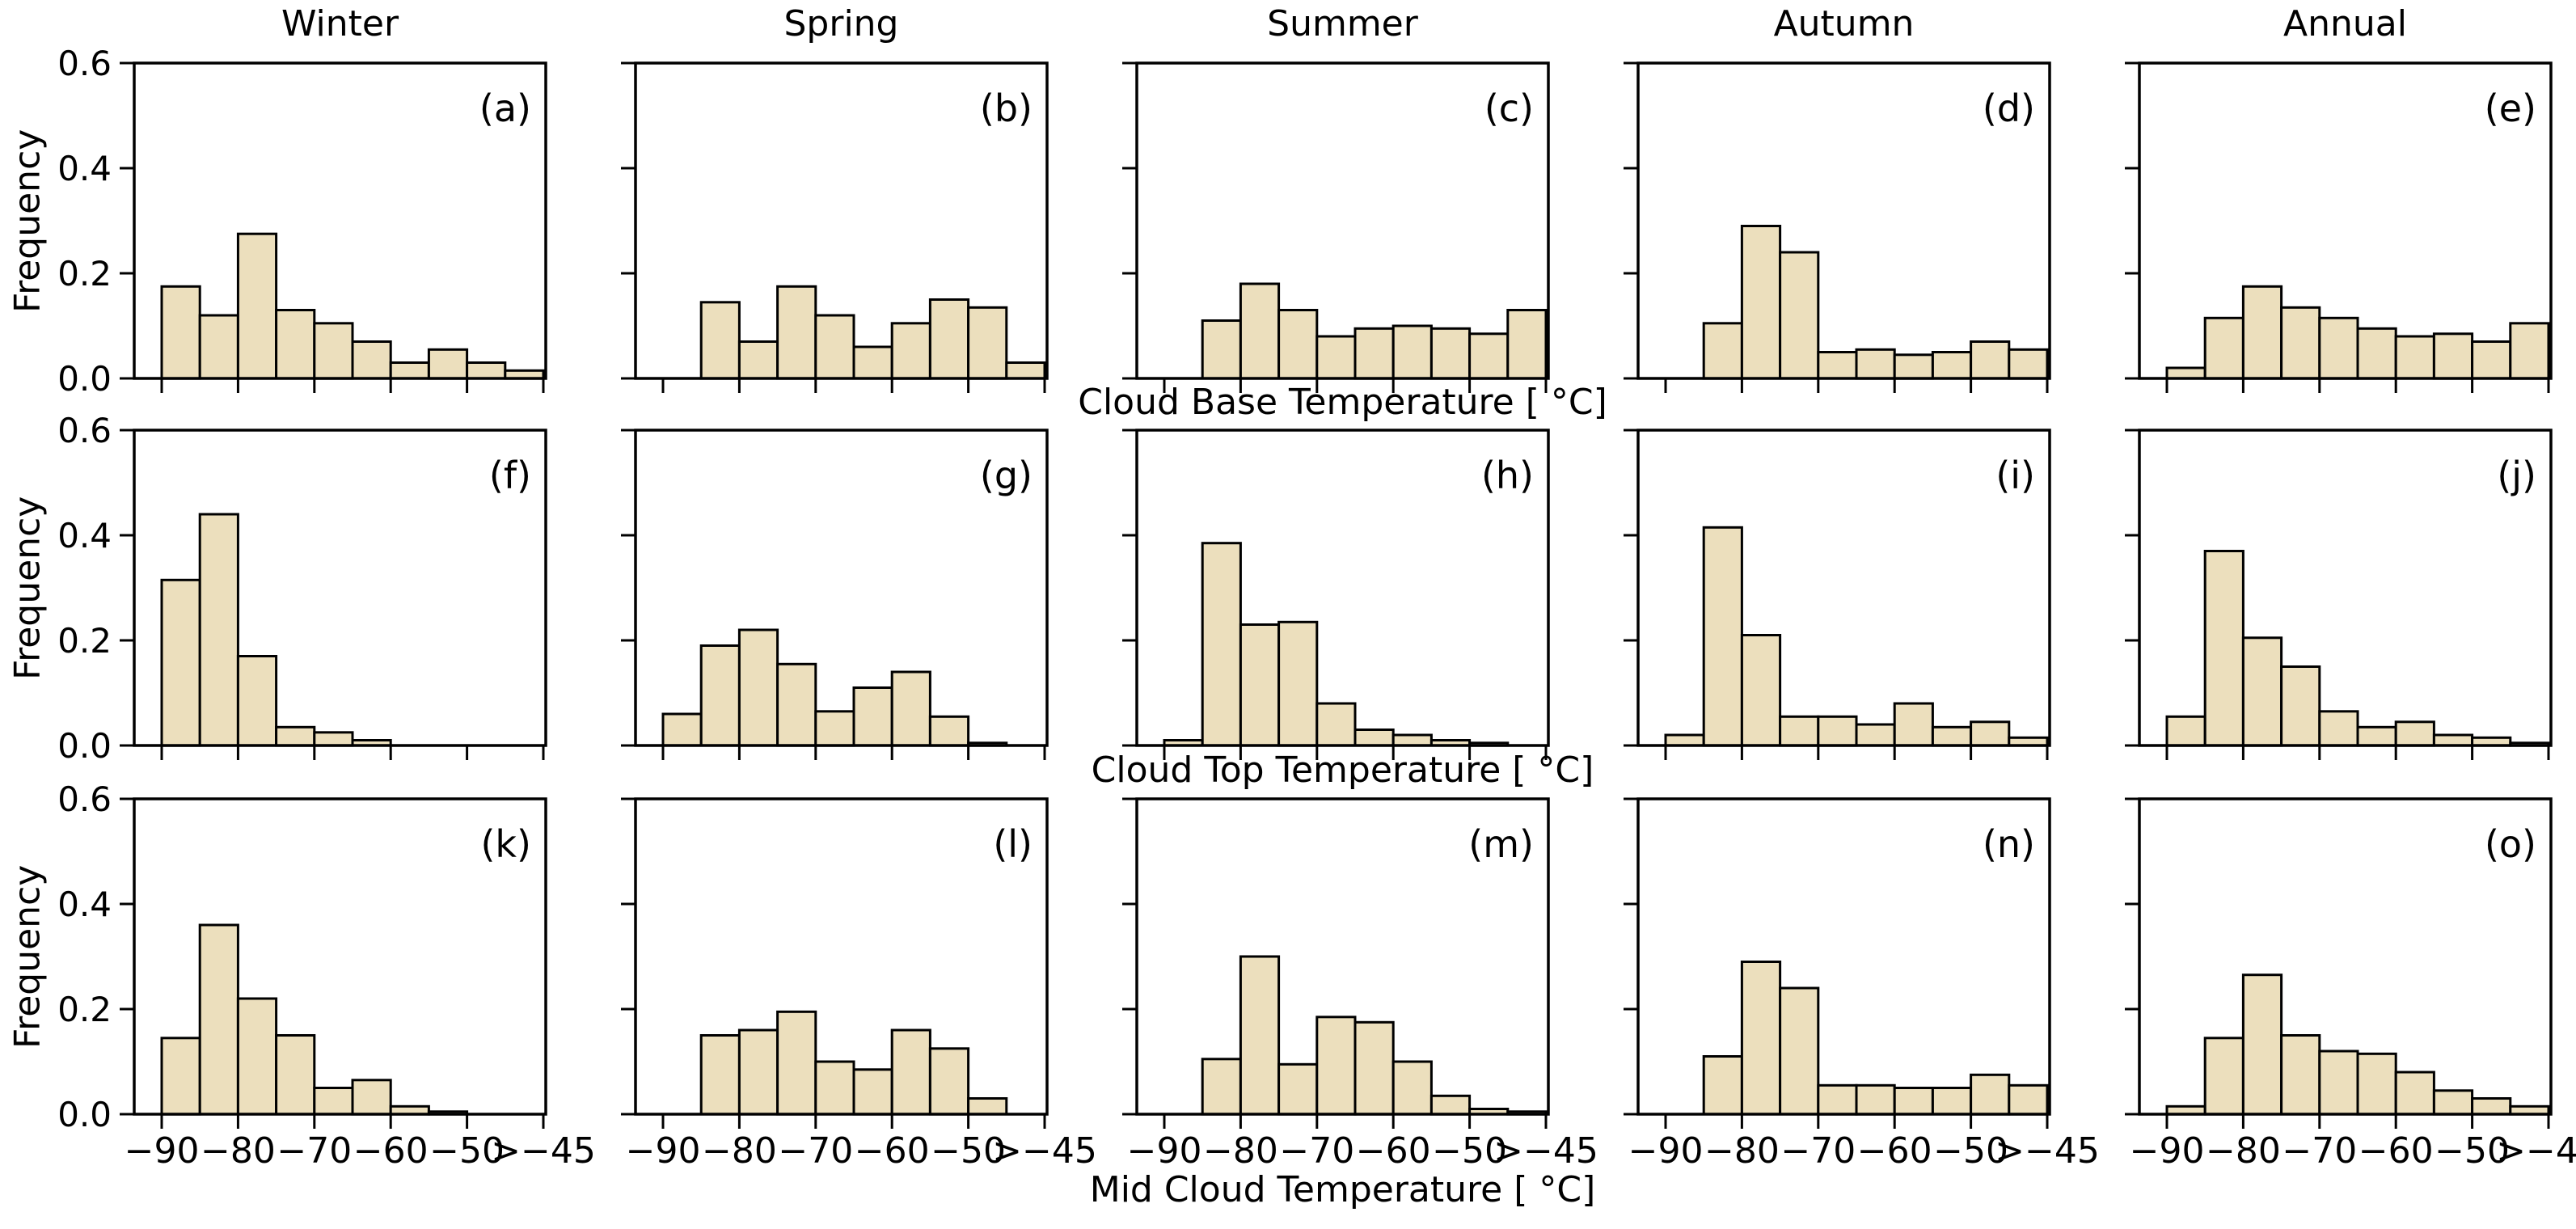 The width and height of the screenshot is (2576, 1229). I want to click on bar-e--45, so click(2529, 351).